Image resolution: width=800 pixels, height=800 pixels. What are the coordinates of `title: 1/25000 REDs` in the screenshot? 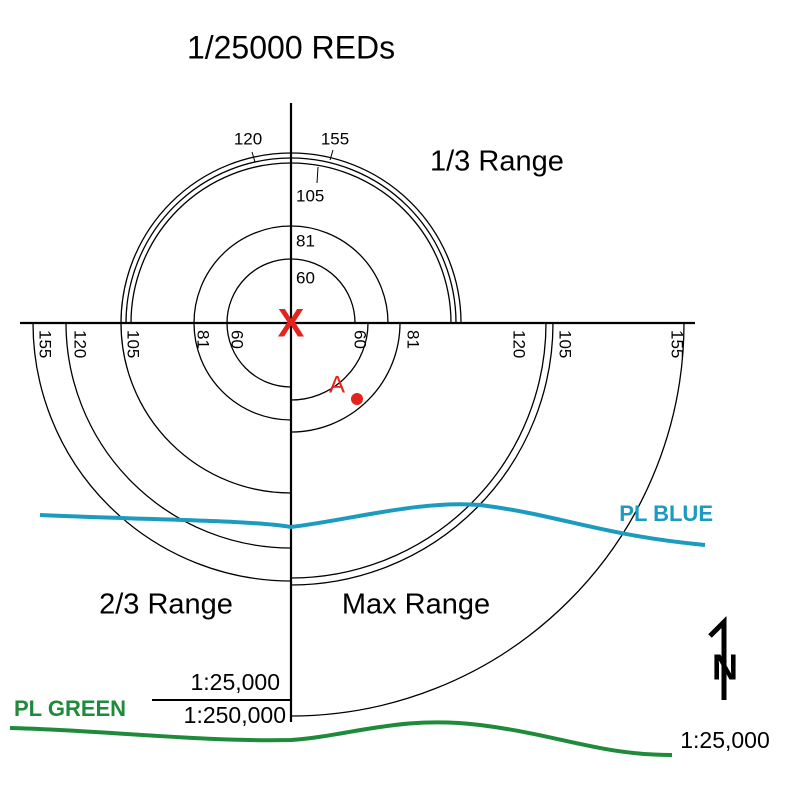 It's located at (291, 47).